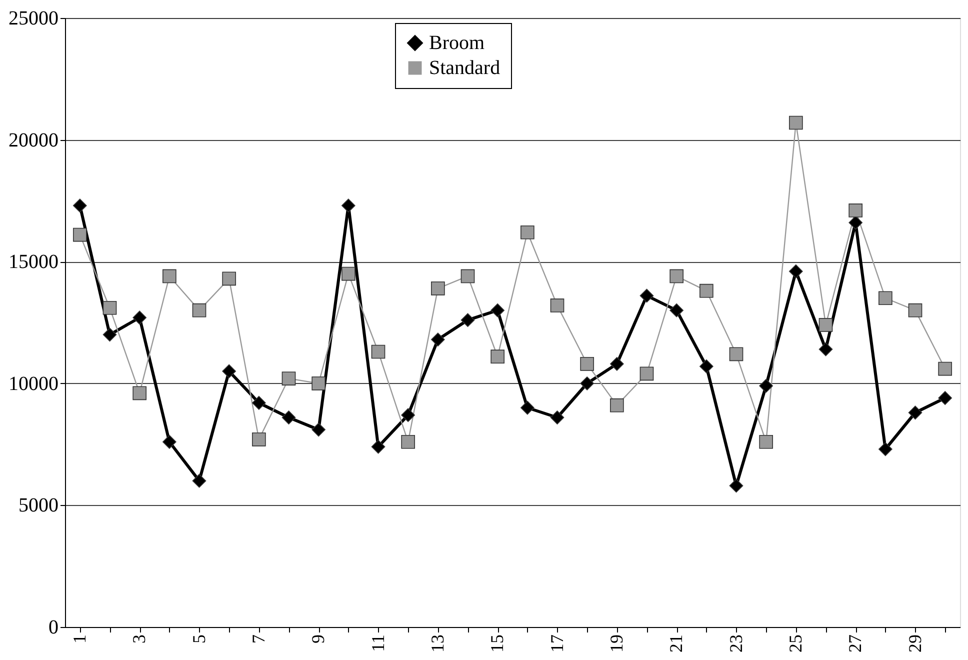 The image size is (968, 660). I want to click on x-tick-label: 27, so click(855, 643).